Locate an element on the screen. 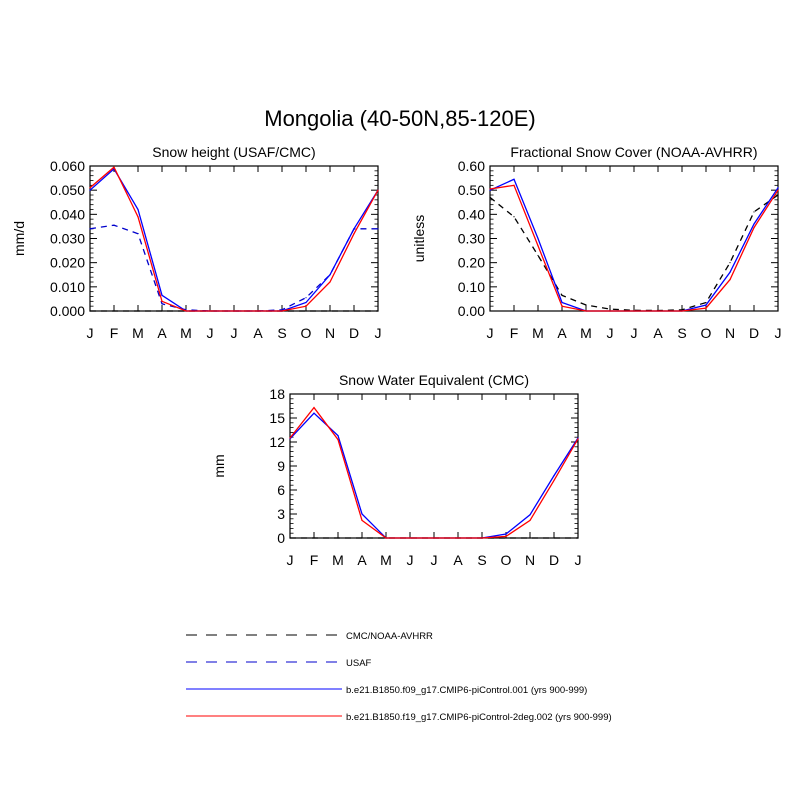 The height and width of the screenshot is (800, 800). legend-label: USAF is located at coordinates (359, 663).